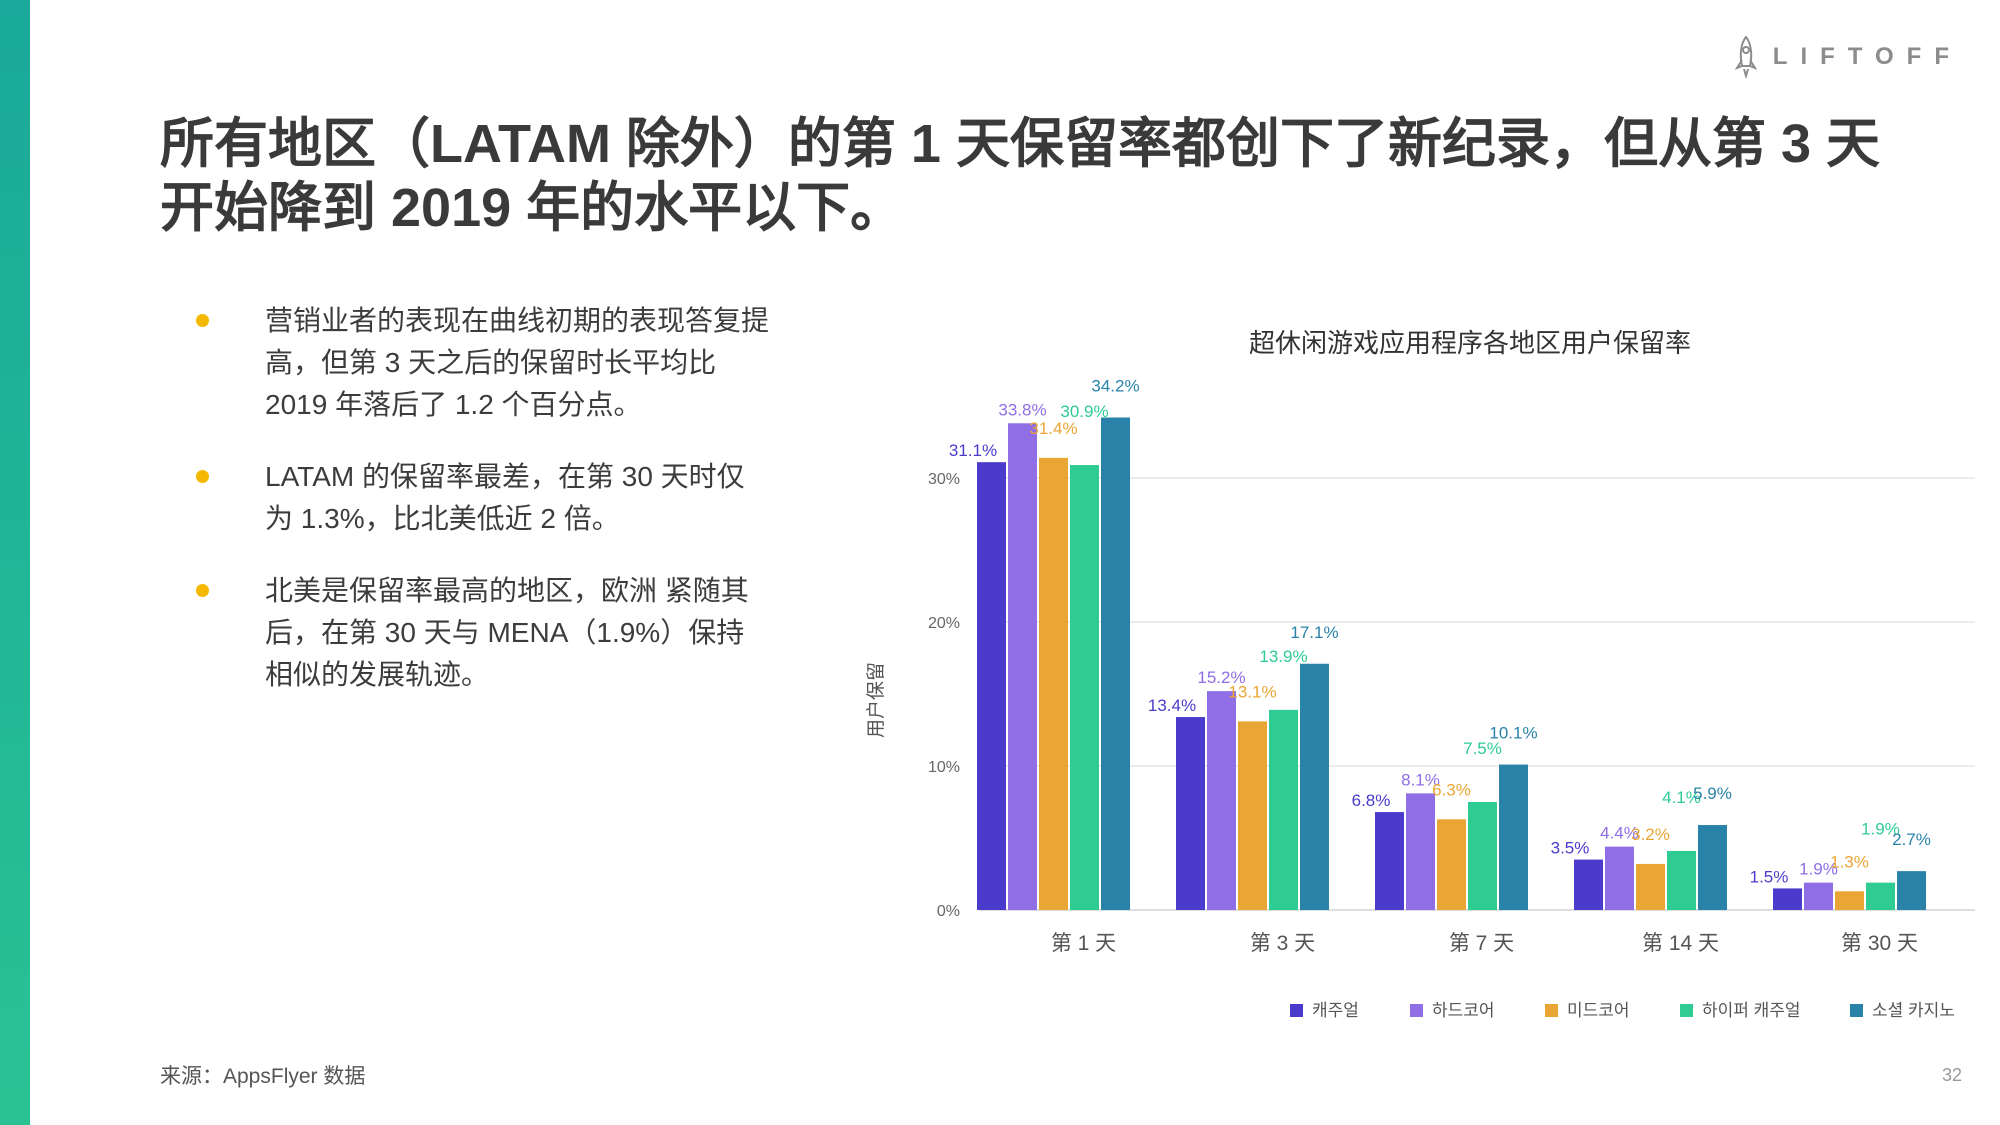 The image size is (2000, 1125). What do you see at coordinates (944, 767) in the screenshot?
I see `y-tick-label: 10%` at bounding box center [944, 767].